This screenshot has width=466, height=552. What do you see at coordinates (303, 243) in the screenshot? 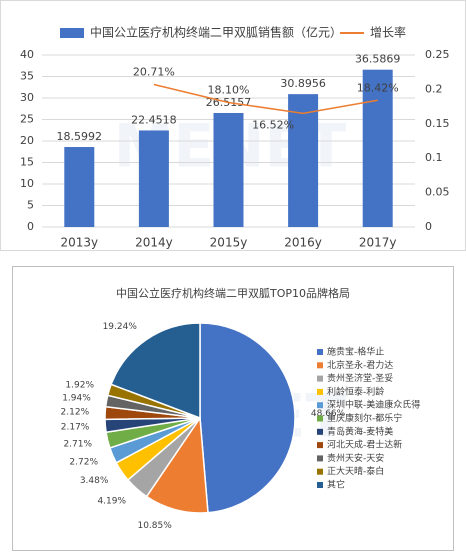
I see `x-tick-label: 2016y` at bounding box center [303, 243].